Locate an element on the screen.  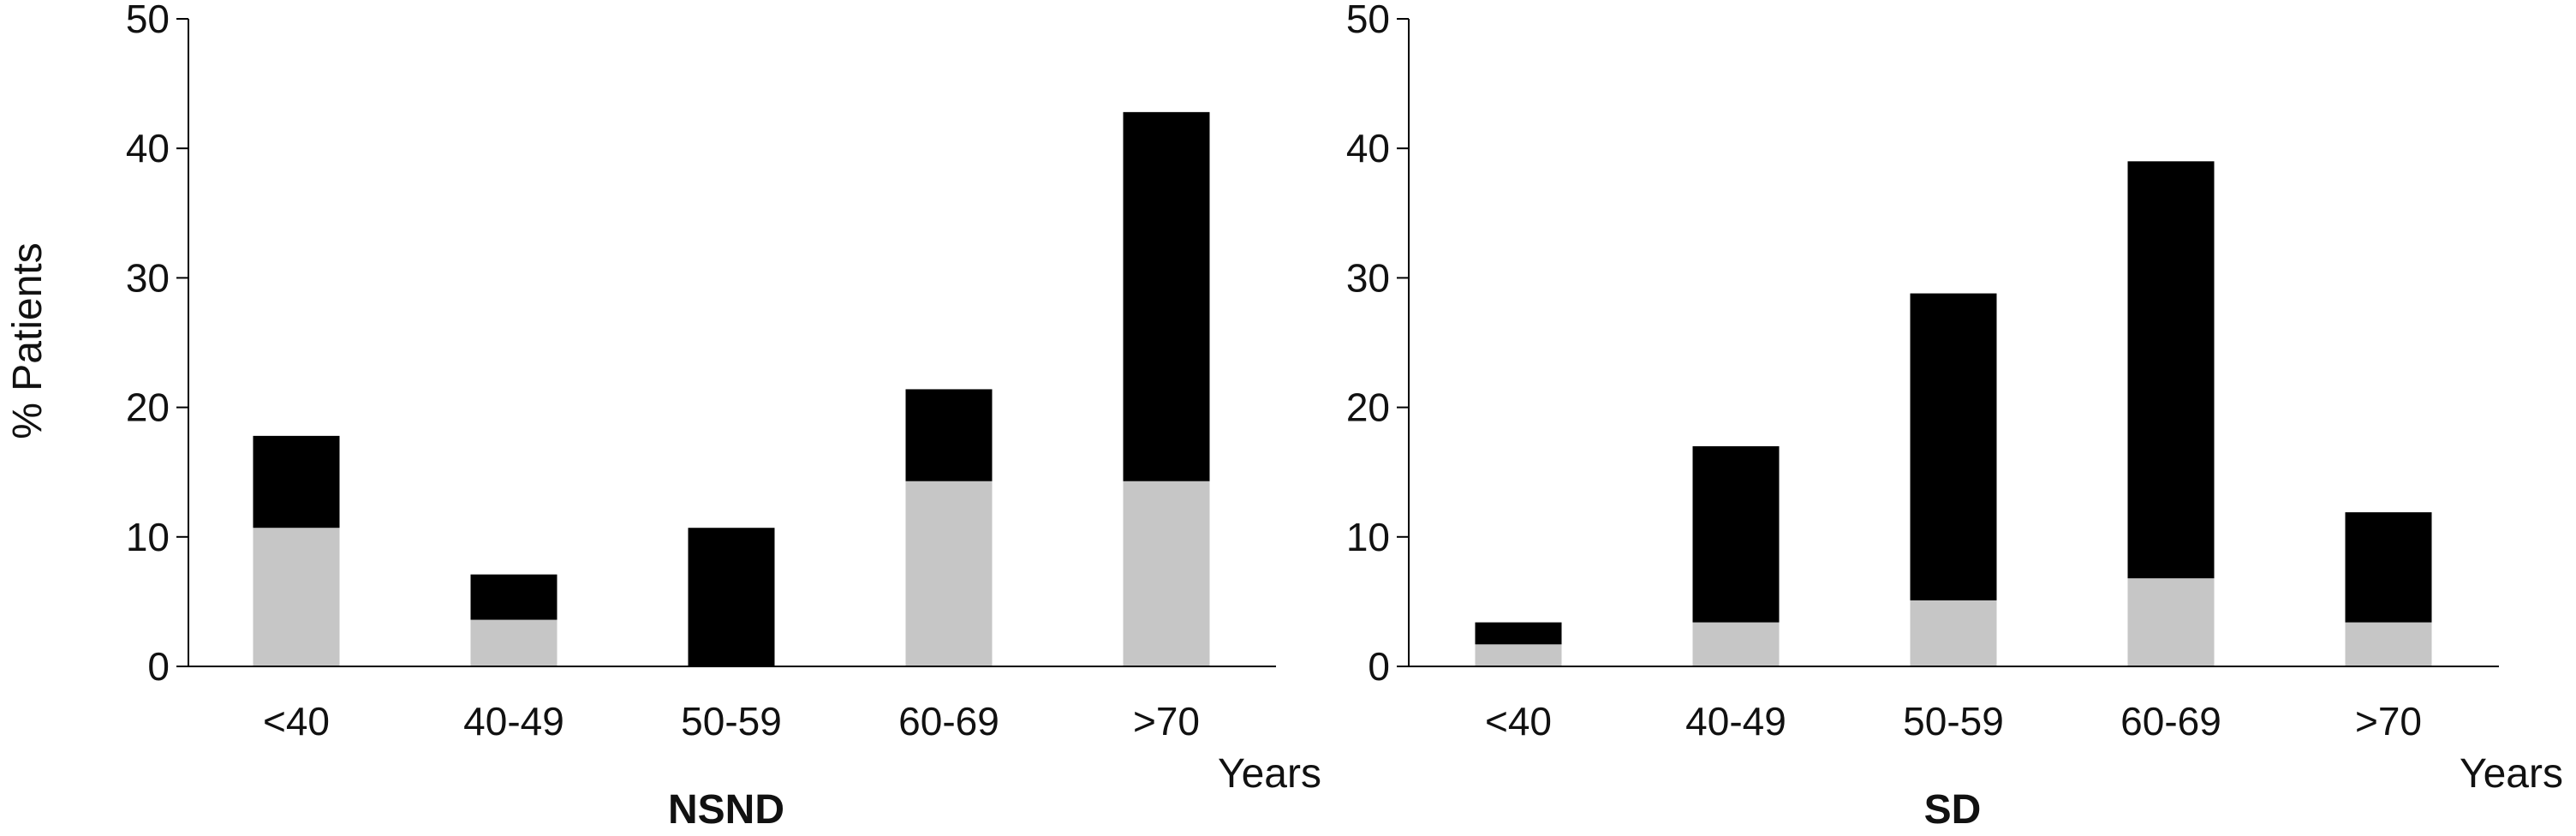
panel-title: NSND is located at coordinates (726, 810).